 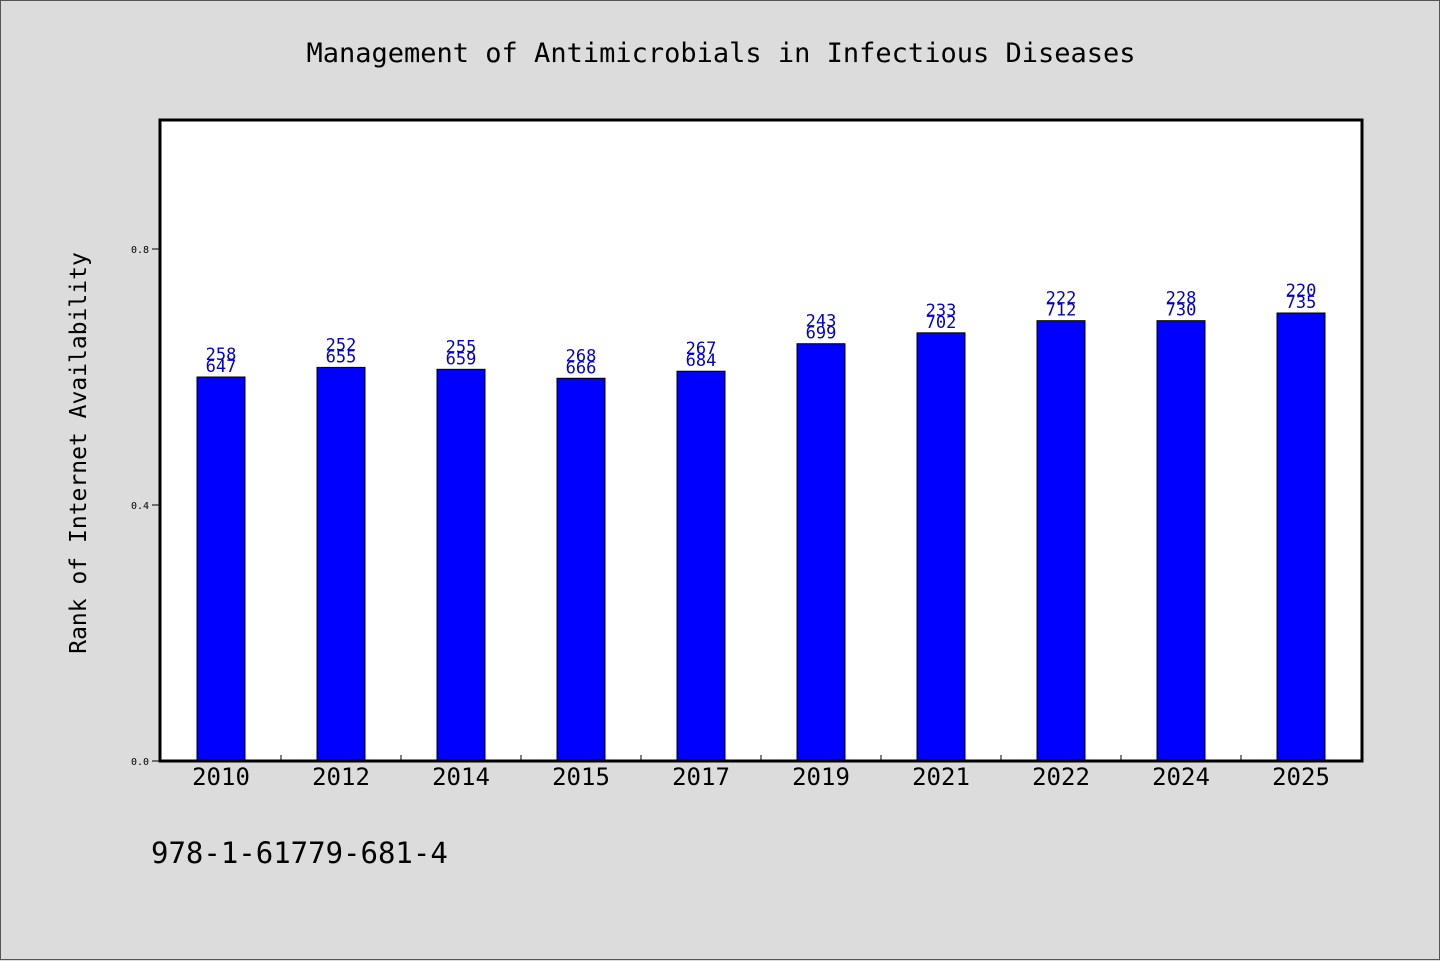 I want to click on data-label-top: 228, so click(x=1181, y=299).